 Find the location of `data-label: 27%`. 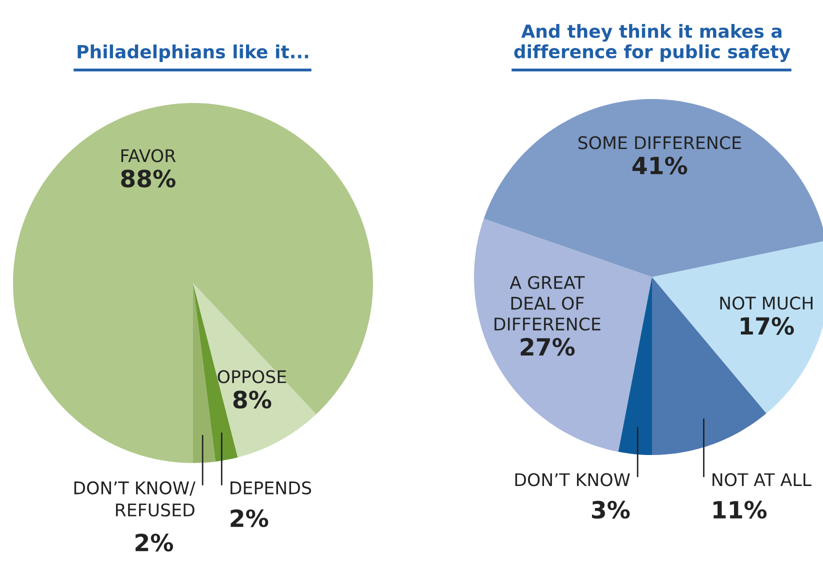

data-label: 27% is located at coordinates (547, 347).